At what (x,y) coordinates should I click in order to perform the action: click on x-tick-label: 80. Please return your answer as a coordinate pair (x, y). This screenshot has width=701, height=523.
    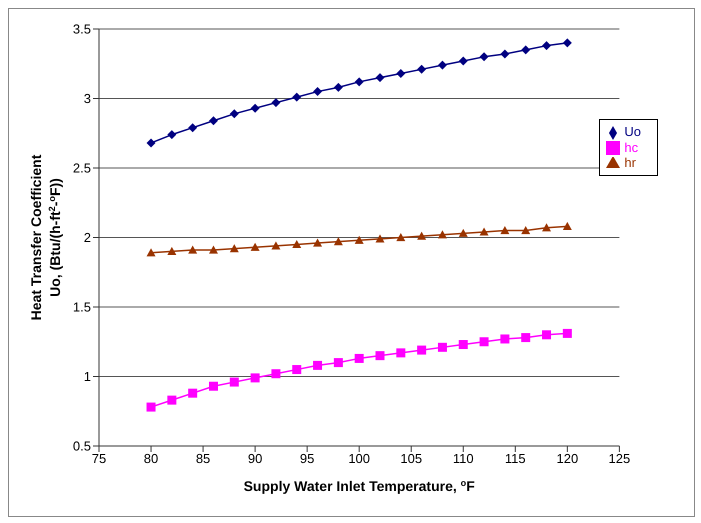
    Looking at the image, I should click on (151, 458).